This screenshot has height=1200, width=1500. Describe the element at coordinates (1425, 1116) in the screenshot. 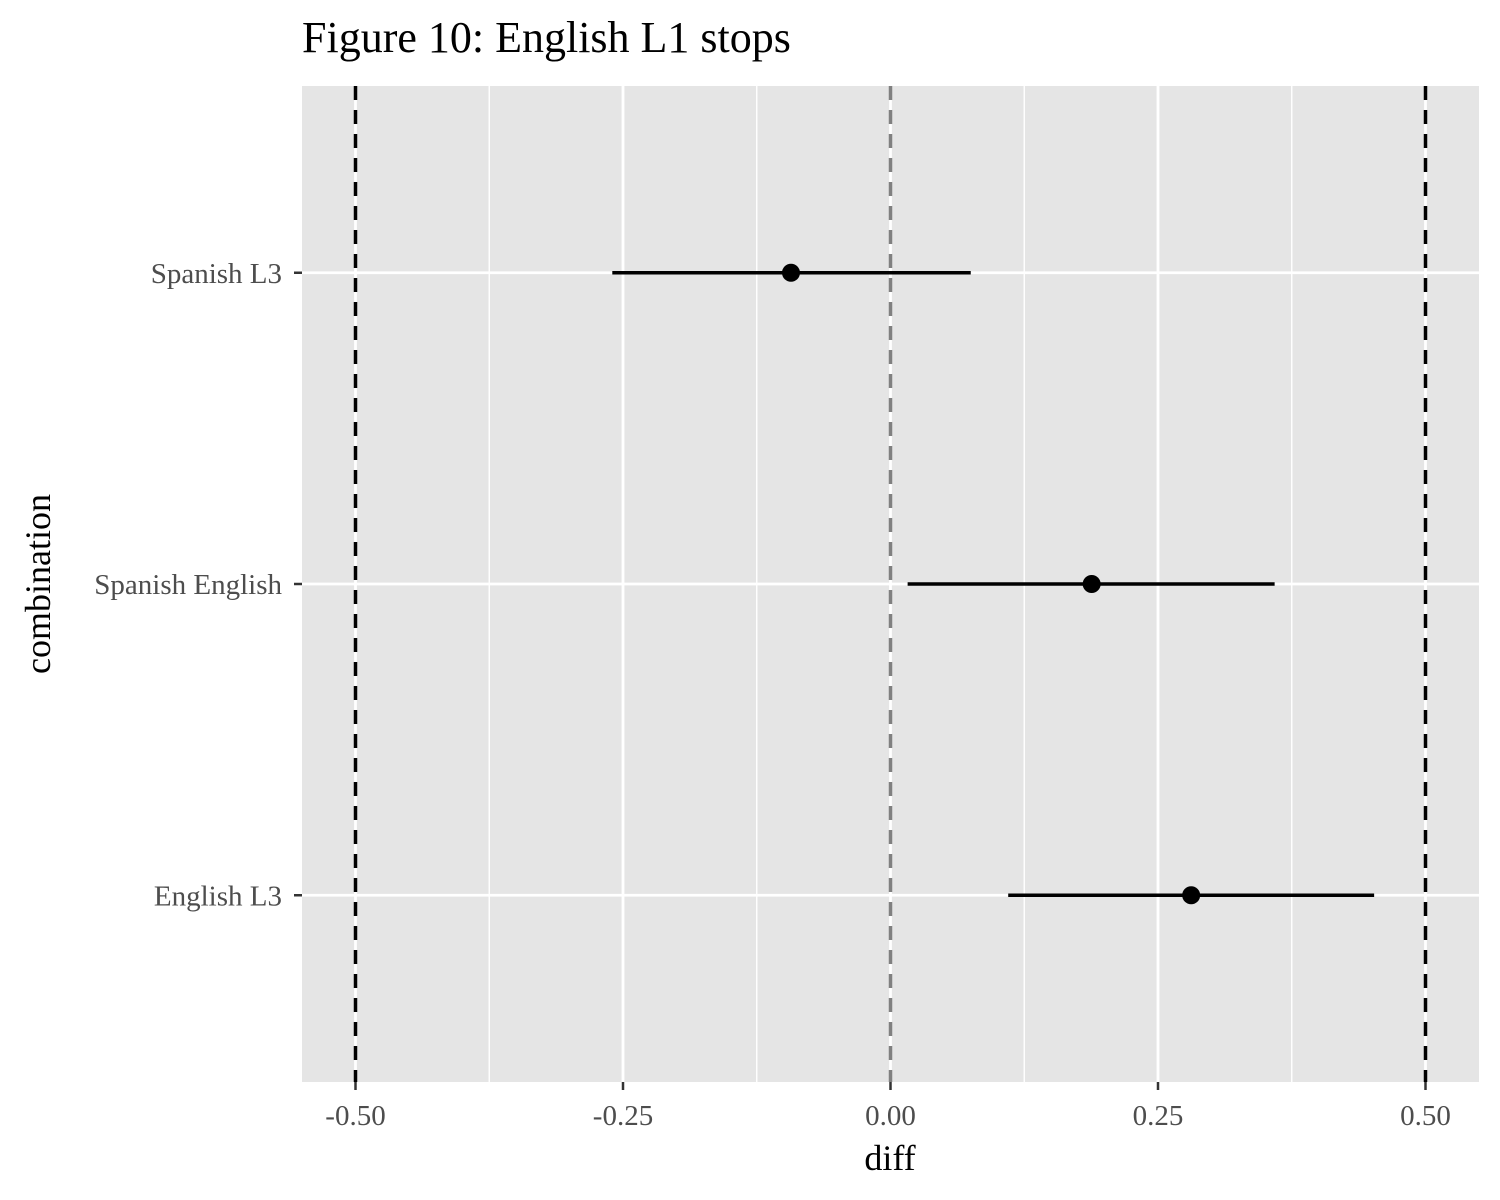

I see `x-tick-label: 0.50` at that location.